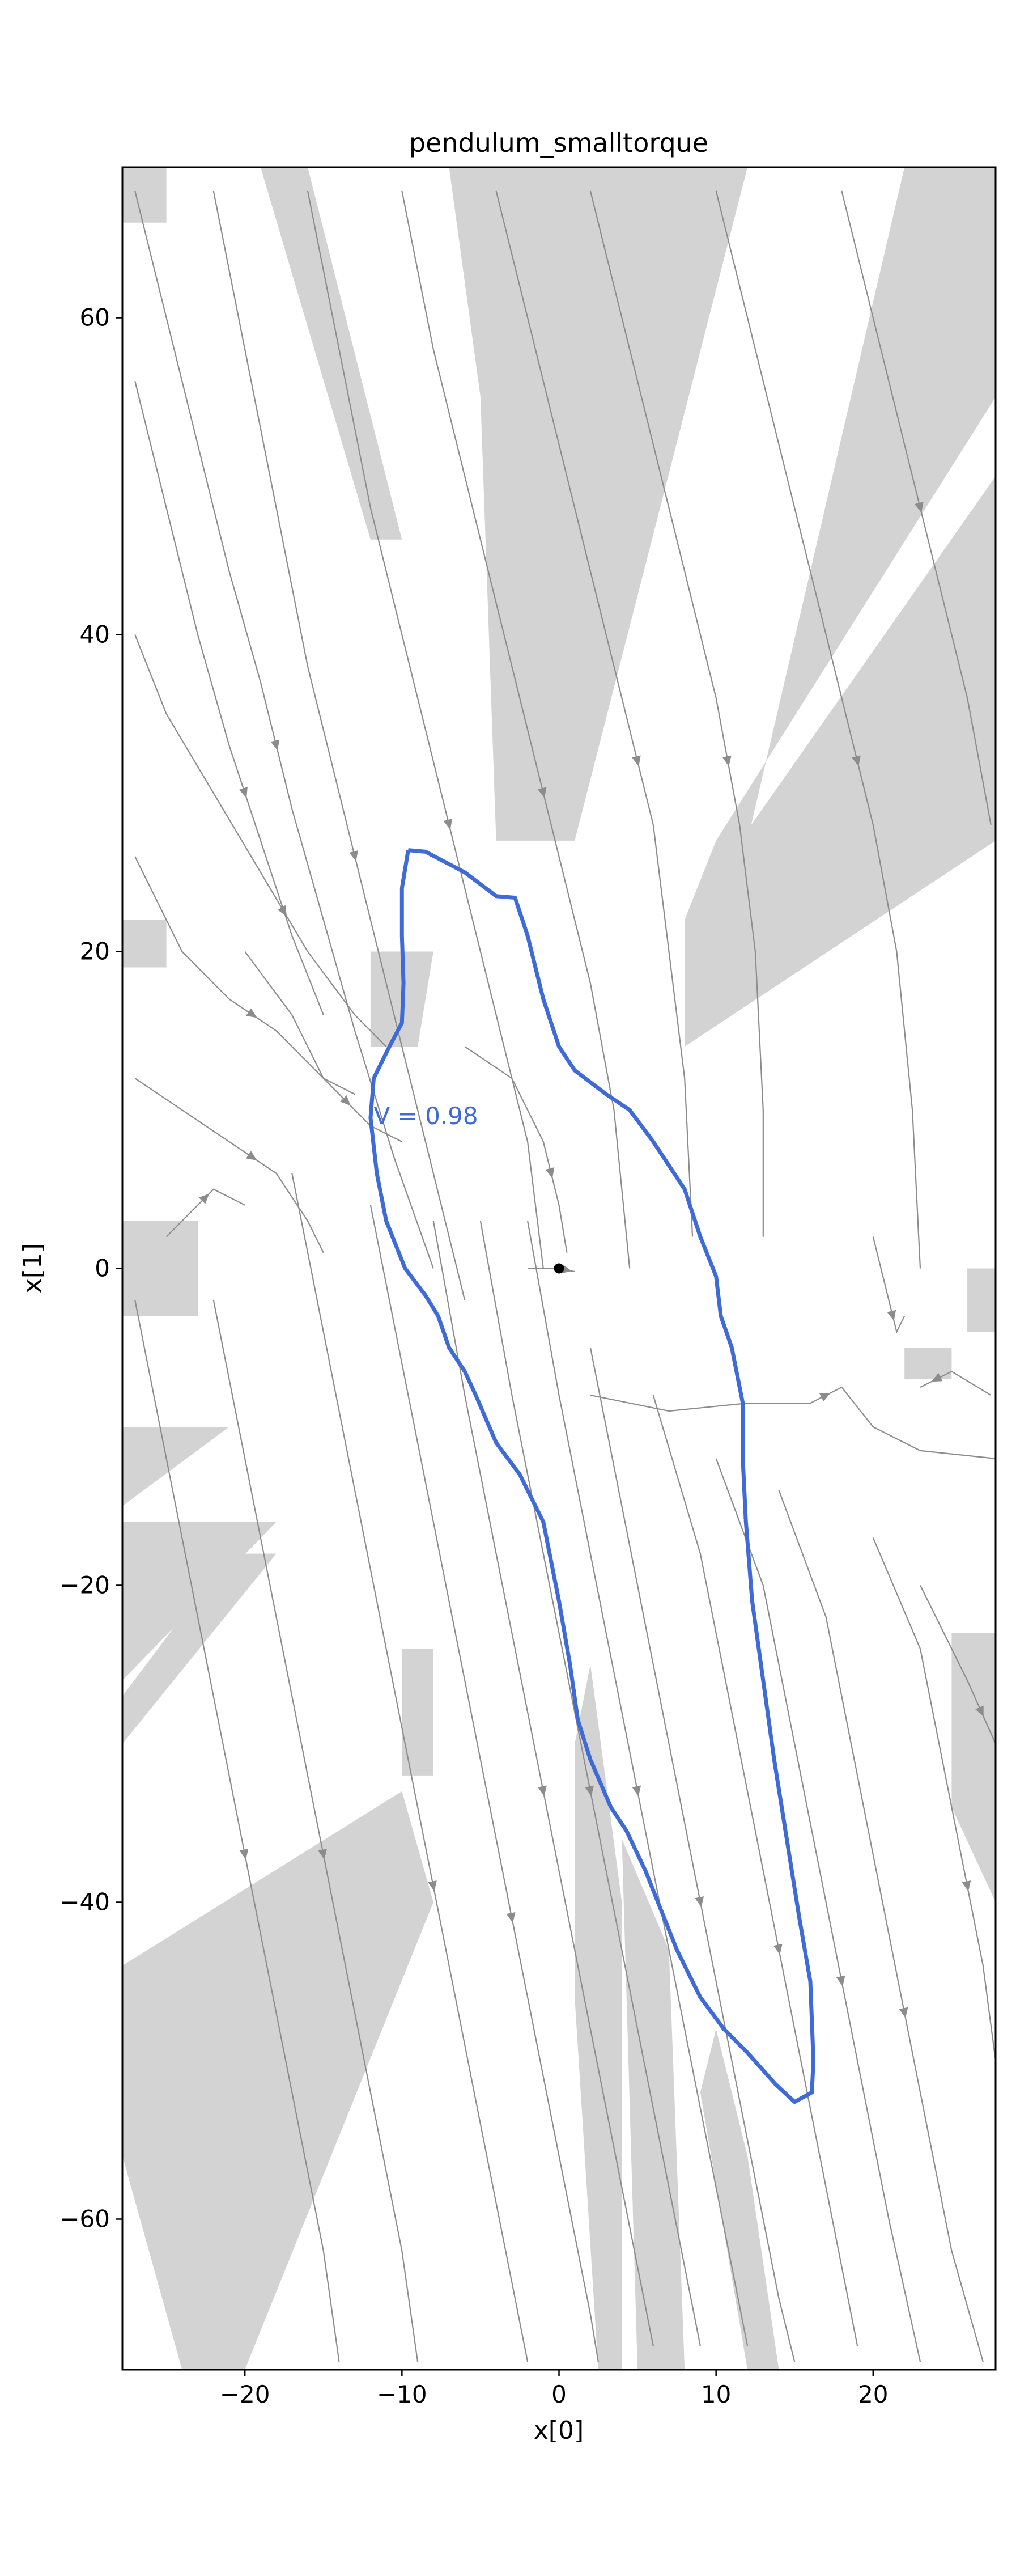 Image resolution: width=1020 pixels, height=2576 pixels. What do you see at coordinates (95, 635) in the screenshot?
I see `y-tick-label: 40` at bounding box center [95, 635].